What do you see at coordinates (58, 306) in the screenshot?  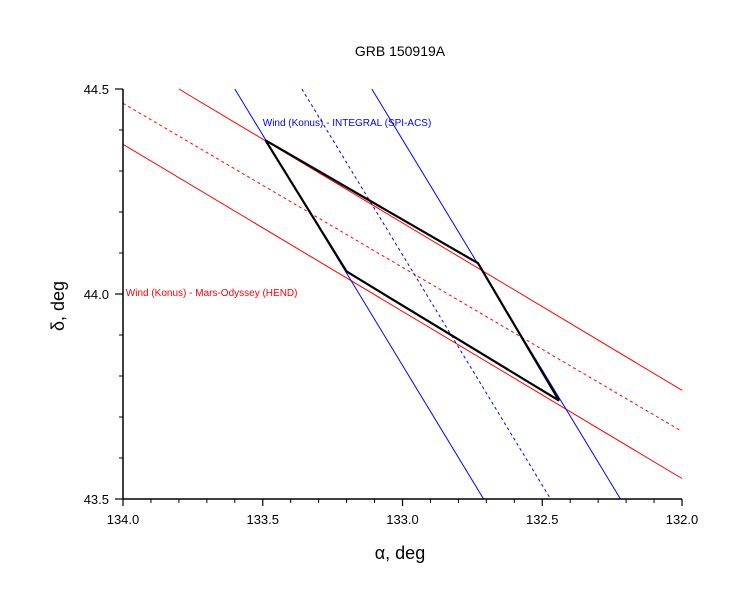 I see `y-axis-title: δ, deg` at bounding box center [58, 306].